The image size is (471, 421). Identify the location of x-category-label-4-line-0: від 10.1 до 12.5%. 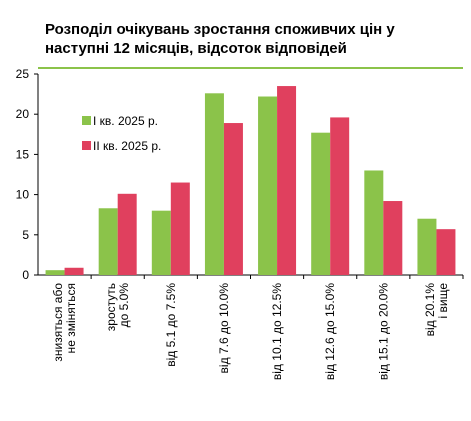
(277, 331).